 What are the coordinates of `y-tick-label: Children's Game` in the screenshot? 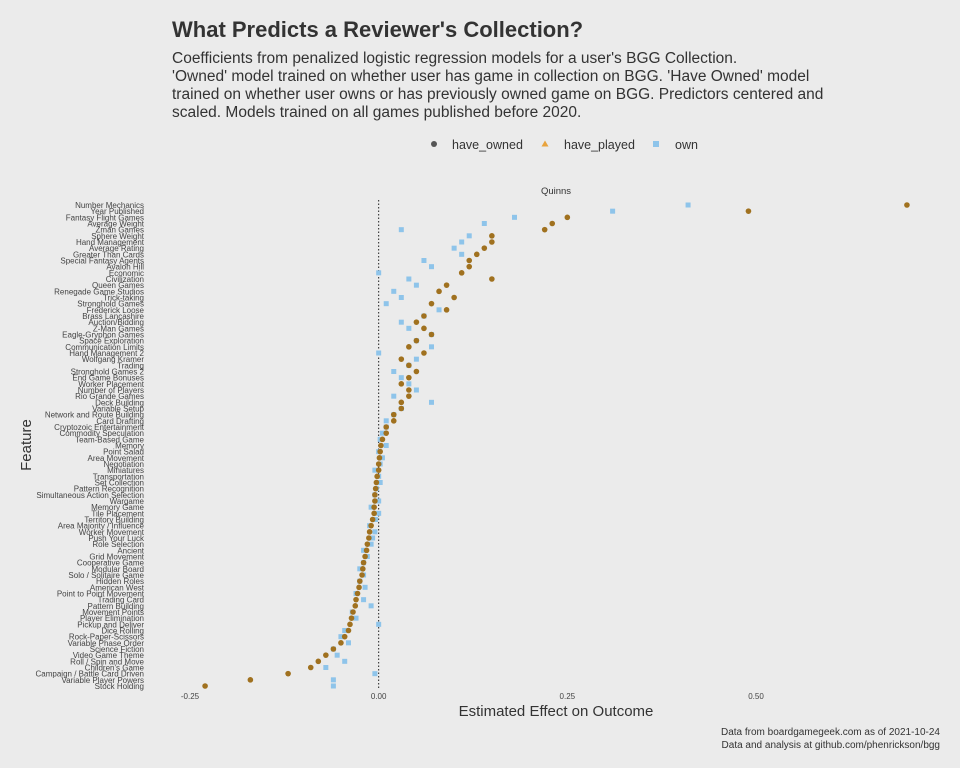 It's located at (115, 668).